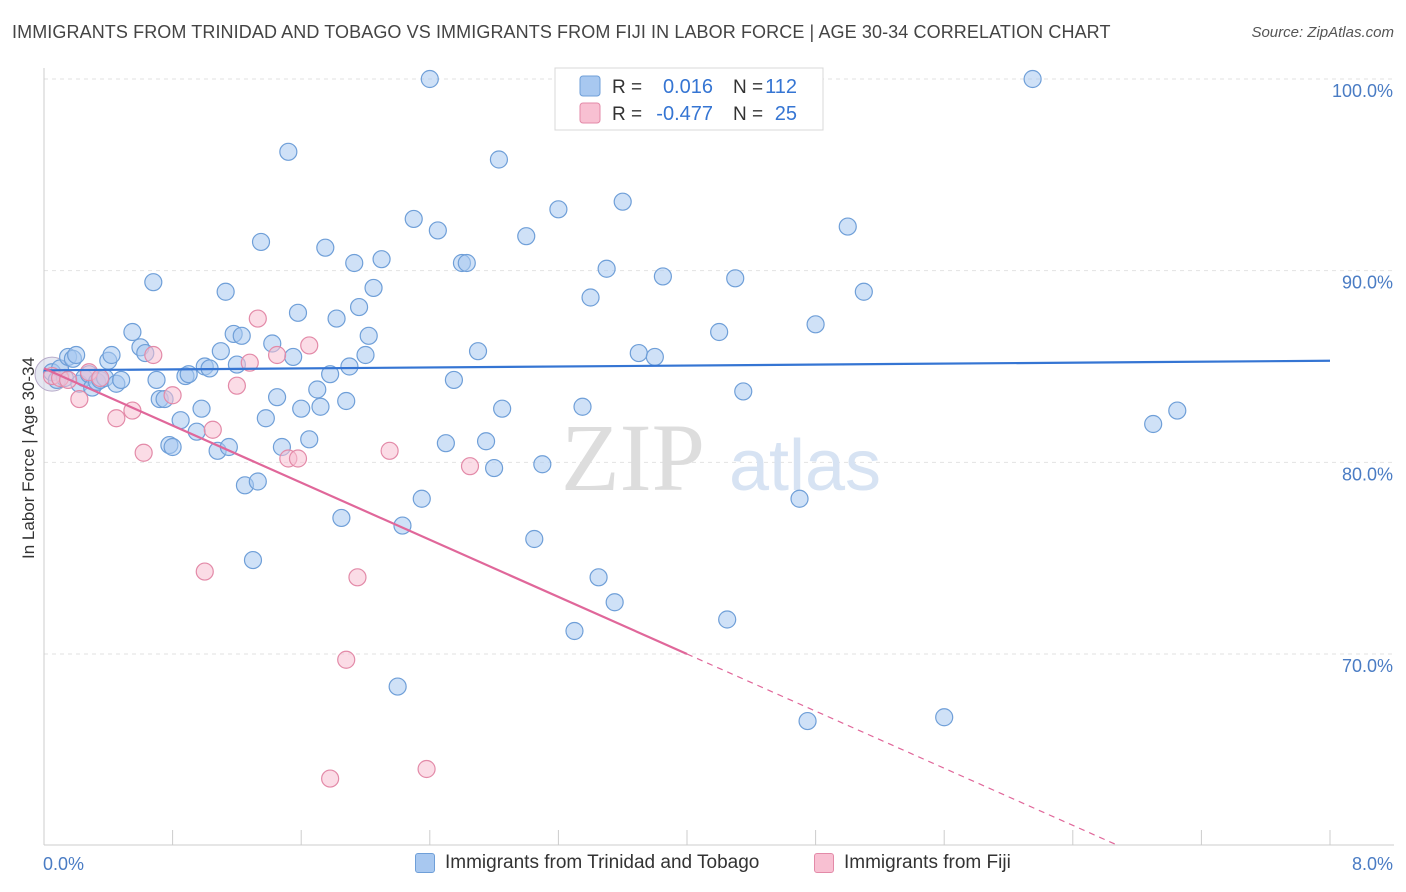 This screenshot has height=892, width=1406. What do you see at coordinates (781, 87) in the screenshot?
I see `stat-n-value-1: 112` at bounding box center [781, 87].